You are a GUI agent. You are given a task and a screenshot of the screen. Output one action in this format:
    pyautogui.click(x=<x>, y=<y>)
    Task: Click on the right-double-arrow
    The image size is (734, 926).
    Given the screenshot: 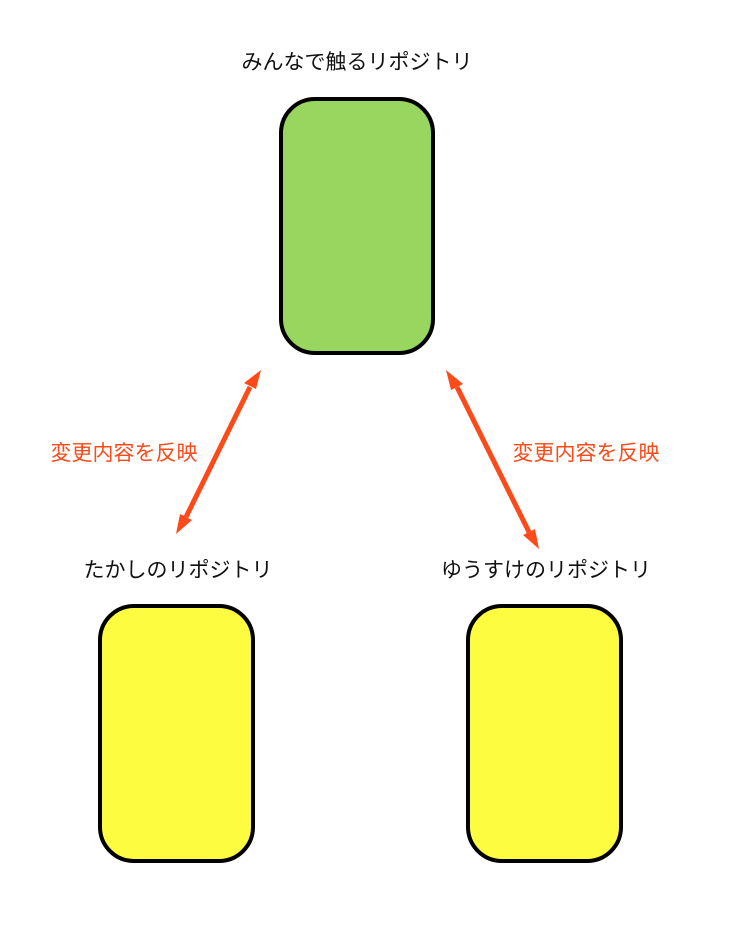 What is the action you would take?
    pyautogui.click(x=492, y=459)
    